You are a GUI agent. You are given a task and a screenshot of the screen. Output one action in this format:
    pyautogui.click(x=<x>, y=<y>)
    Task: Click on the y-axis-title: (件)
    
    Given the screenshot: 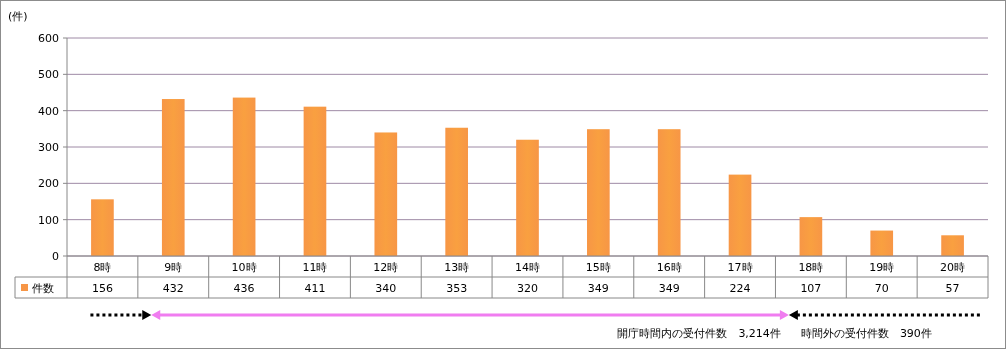 What is the action you would take?
    pyautogui.click(x=18, y=16)
    